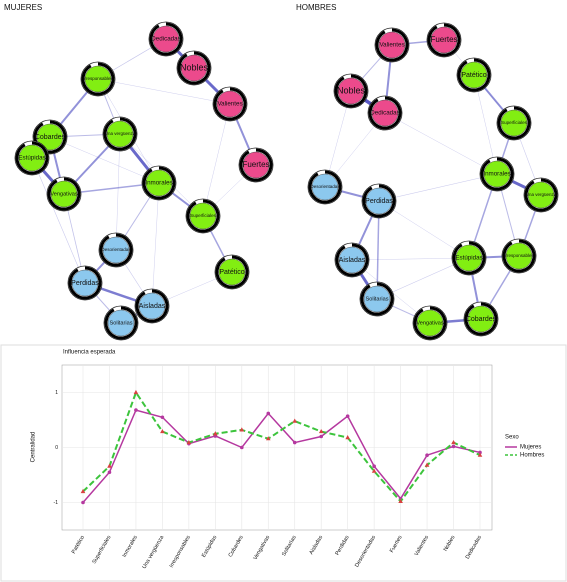 Image resolution: width=567 pixels, height=582 pixels. I want to click on network-title: MUJERES, so click(23, 7).